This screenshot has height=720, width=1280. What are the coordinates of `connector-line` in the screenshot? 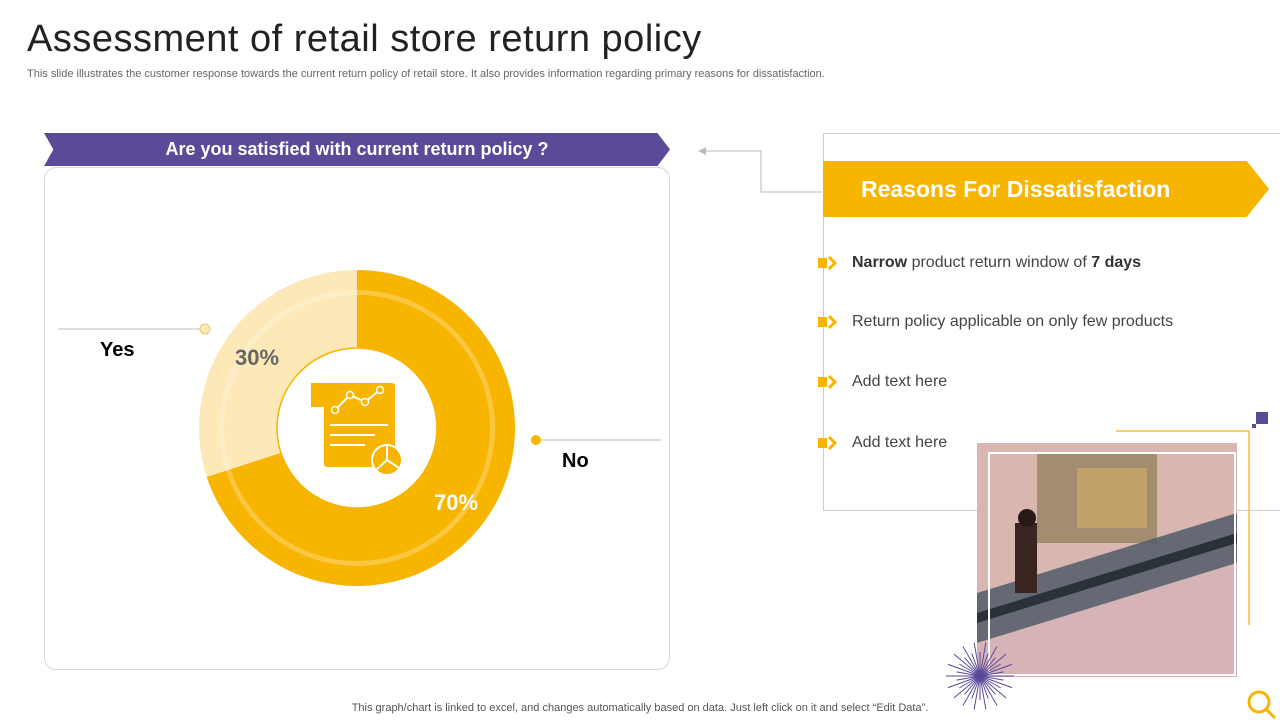 It's located at (763, 171).